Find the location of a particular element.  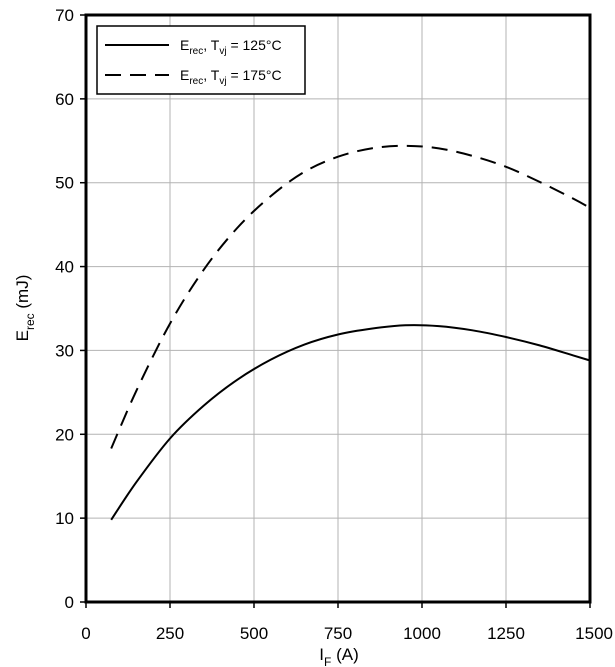

svg-text: Erec (mJ) is located at coordinates (25, 308).